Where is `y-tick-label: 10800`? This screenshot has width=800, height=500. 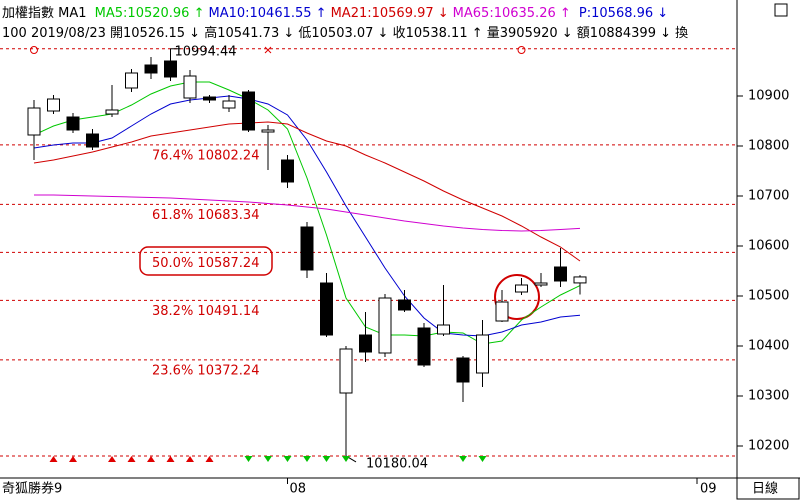
y-tick-label: 10800 is located at coordinates (768, 146).